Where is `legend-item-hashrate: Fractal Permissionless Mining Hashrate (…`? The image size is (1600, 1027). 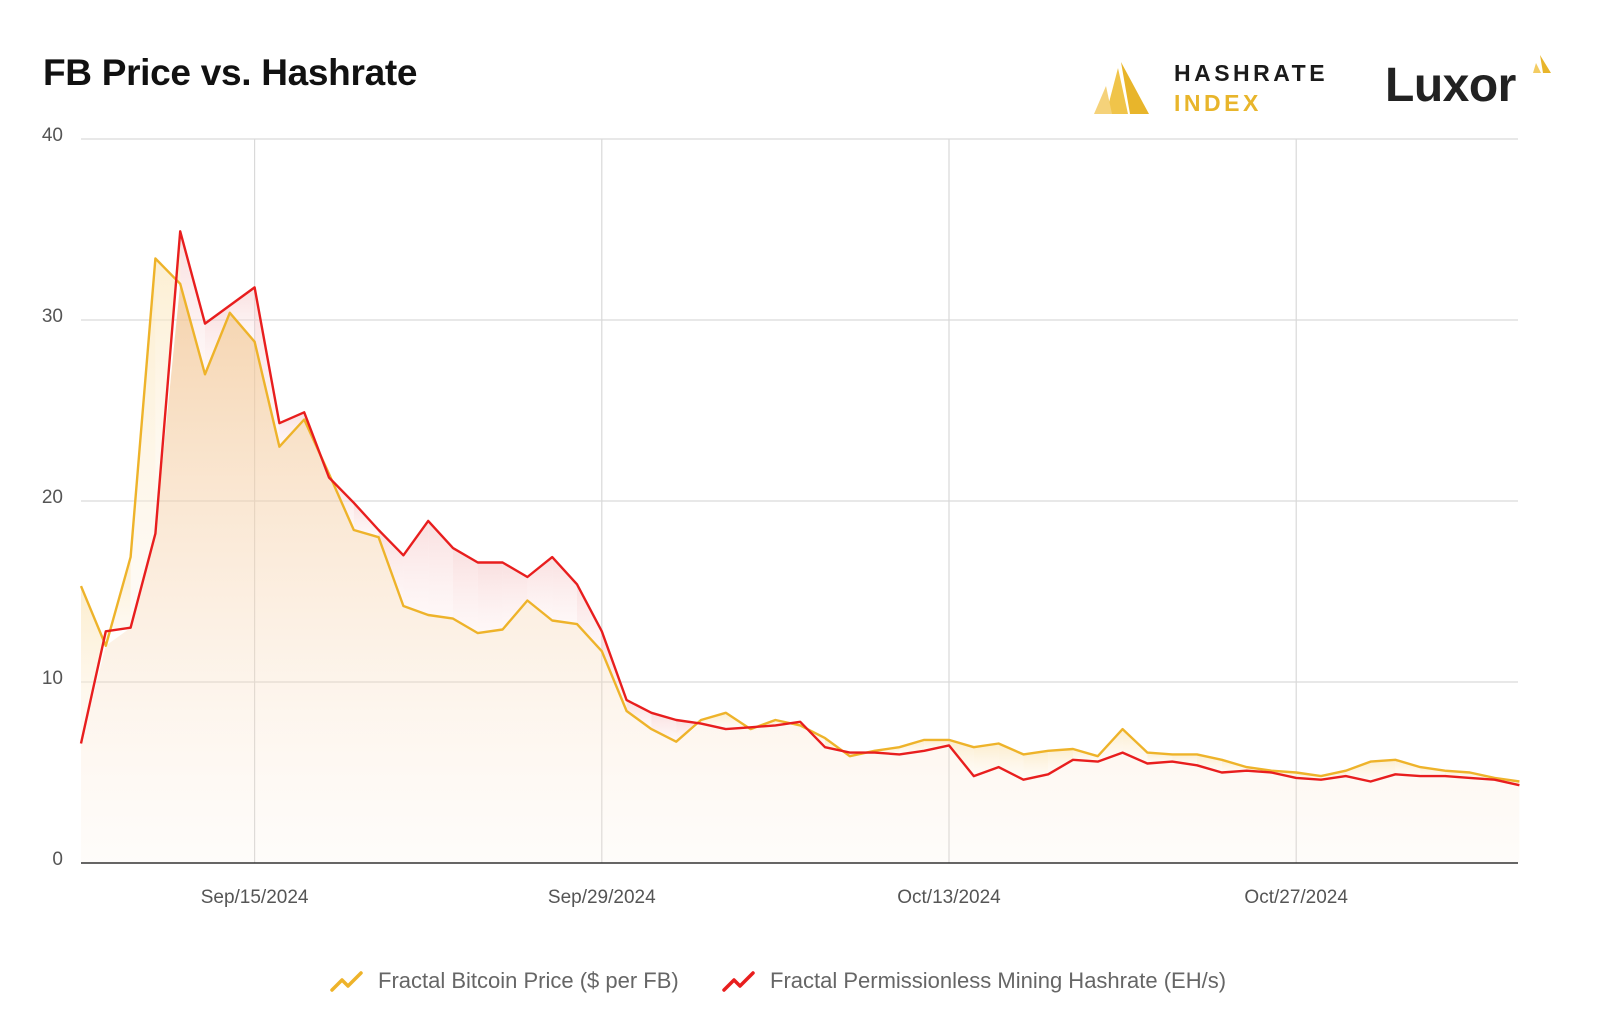
legend-item-hashrate: Fractal Permissionless Mining Hashrate (… is located at coordinates (974, 981).